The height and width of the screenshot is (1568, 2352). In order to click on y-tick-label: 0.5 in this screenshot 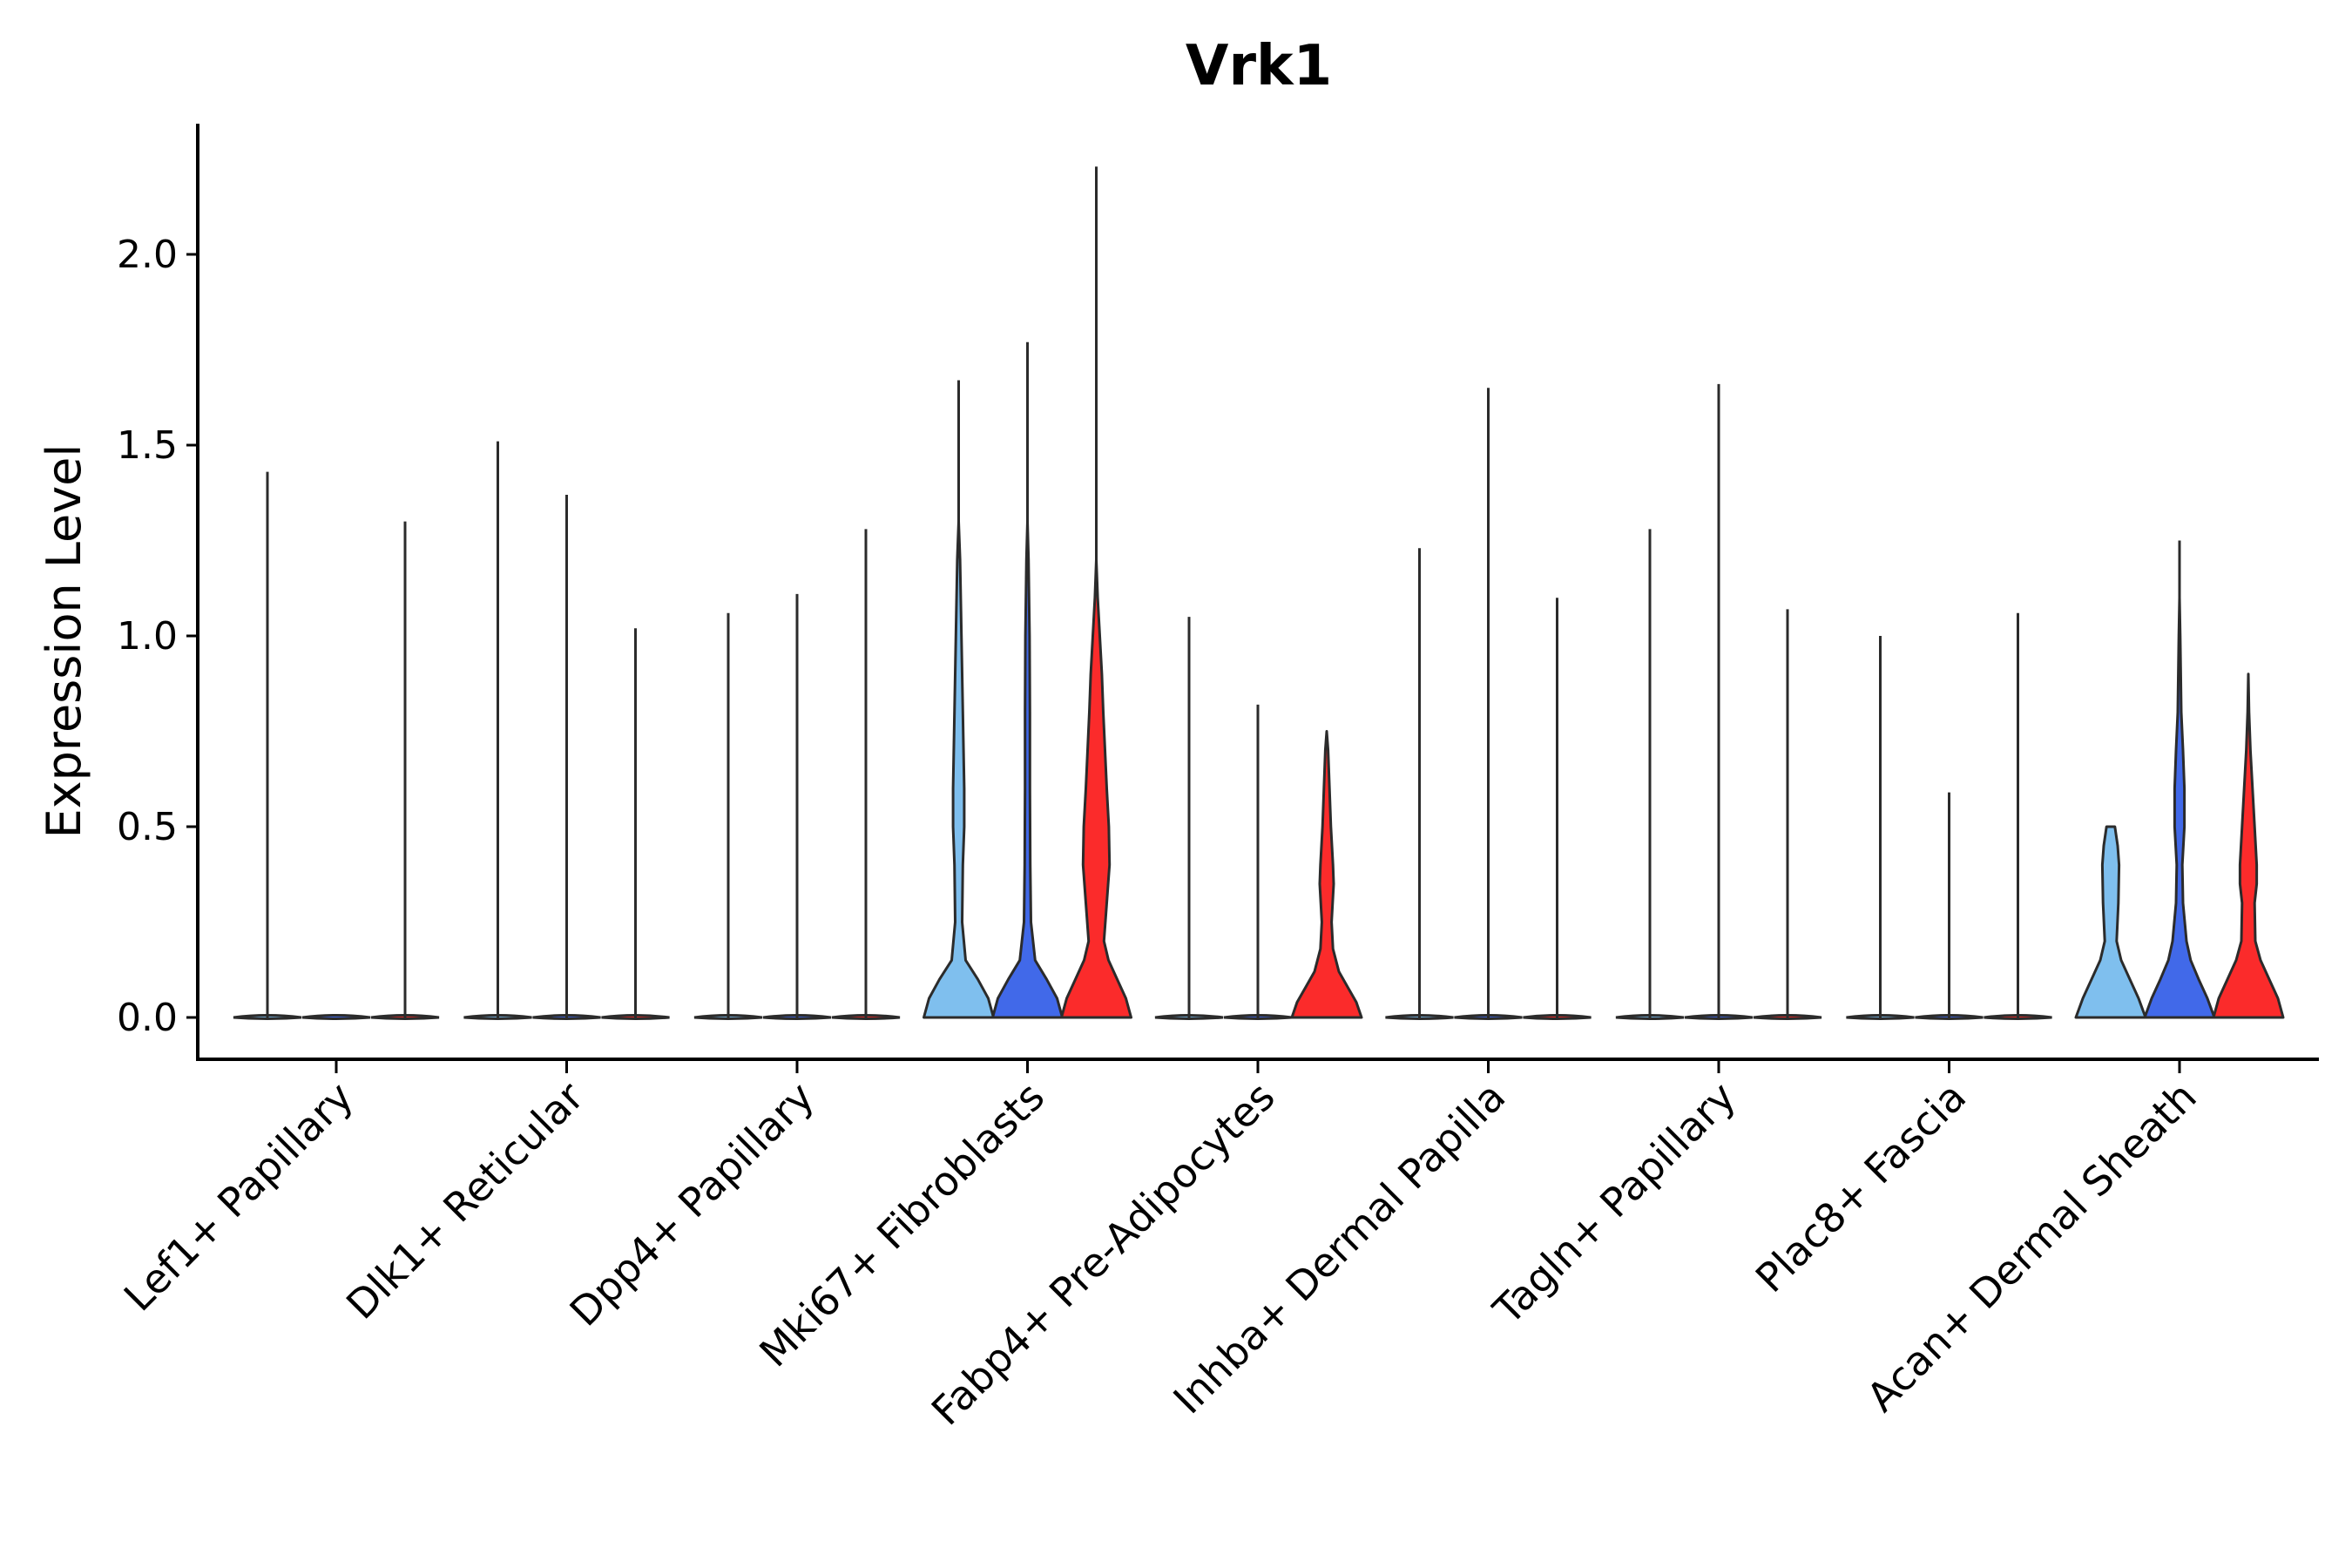, I will do `click(147, 827)`.